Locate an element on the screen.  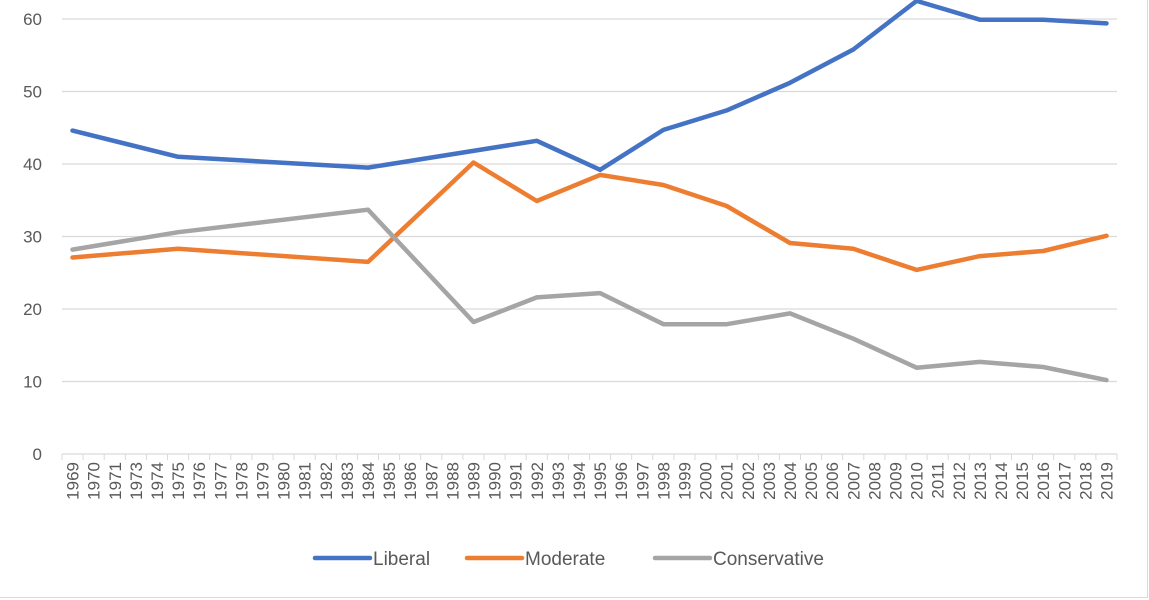
y-tick-label-40: 40 is located at coordinates (32, 164).